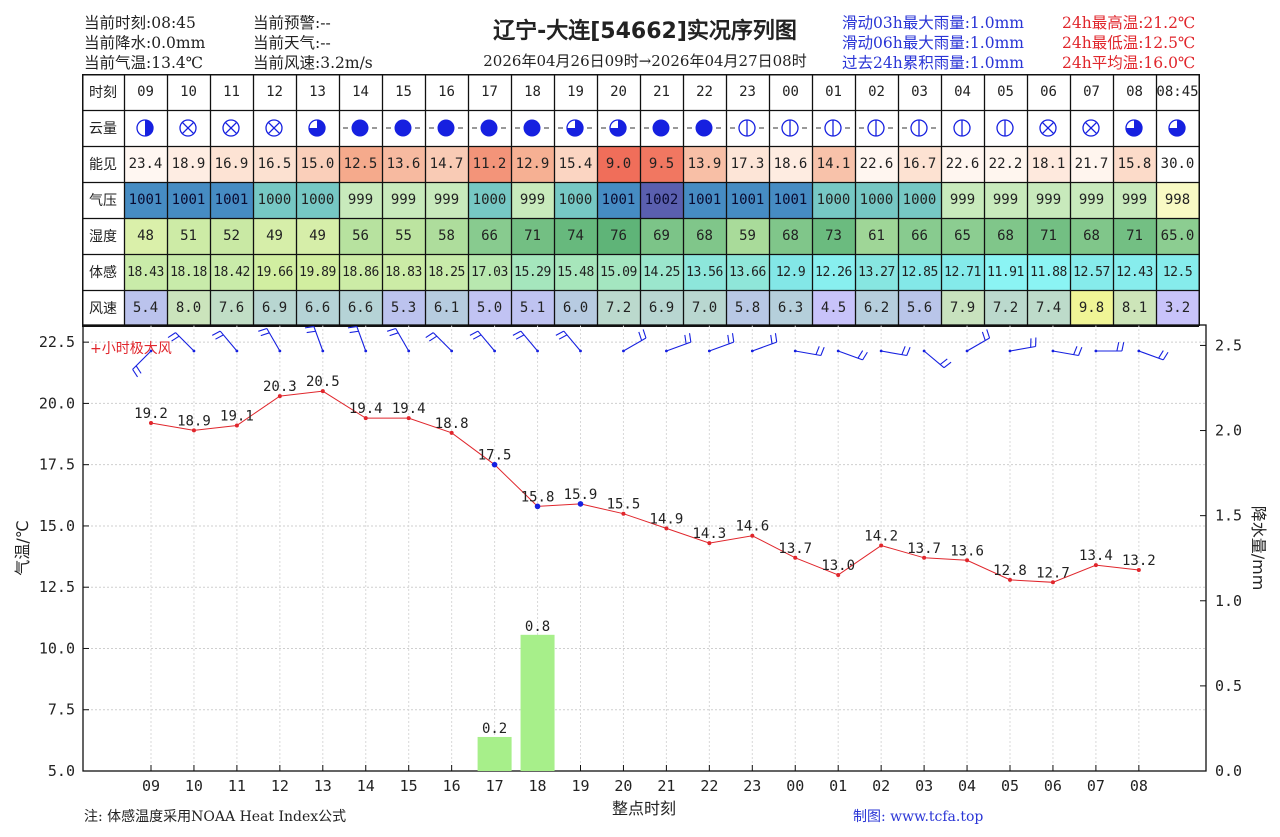  I want to click on temperature-label: 17.5, so click(495, 456).